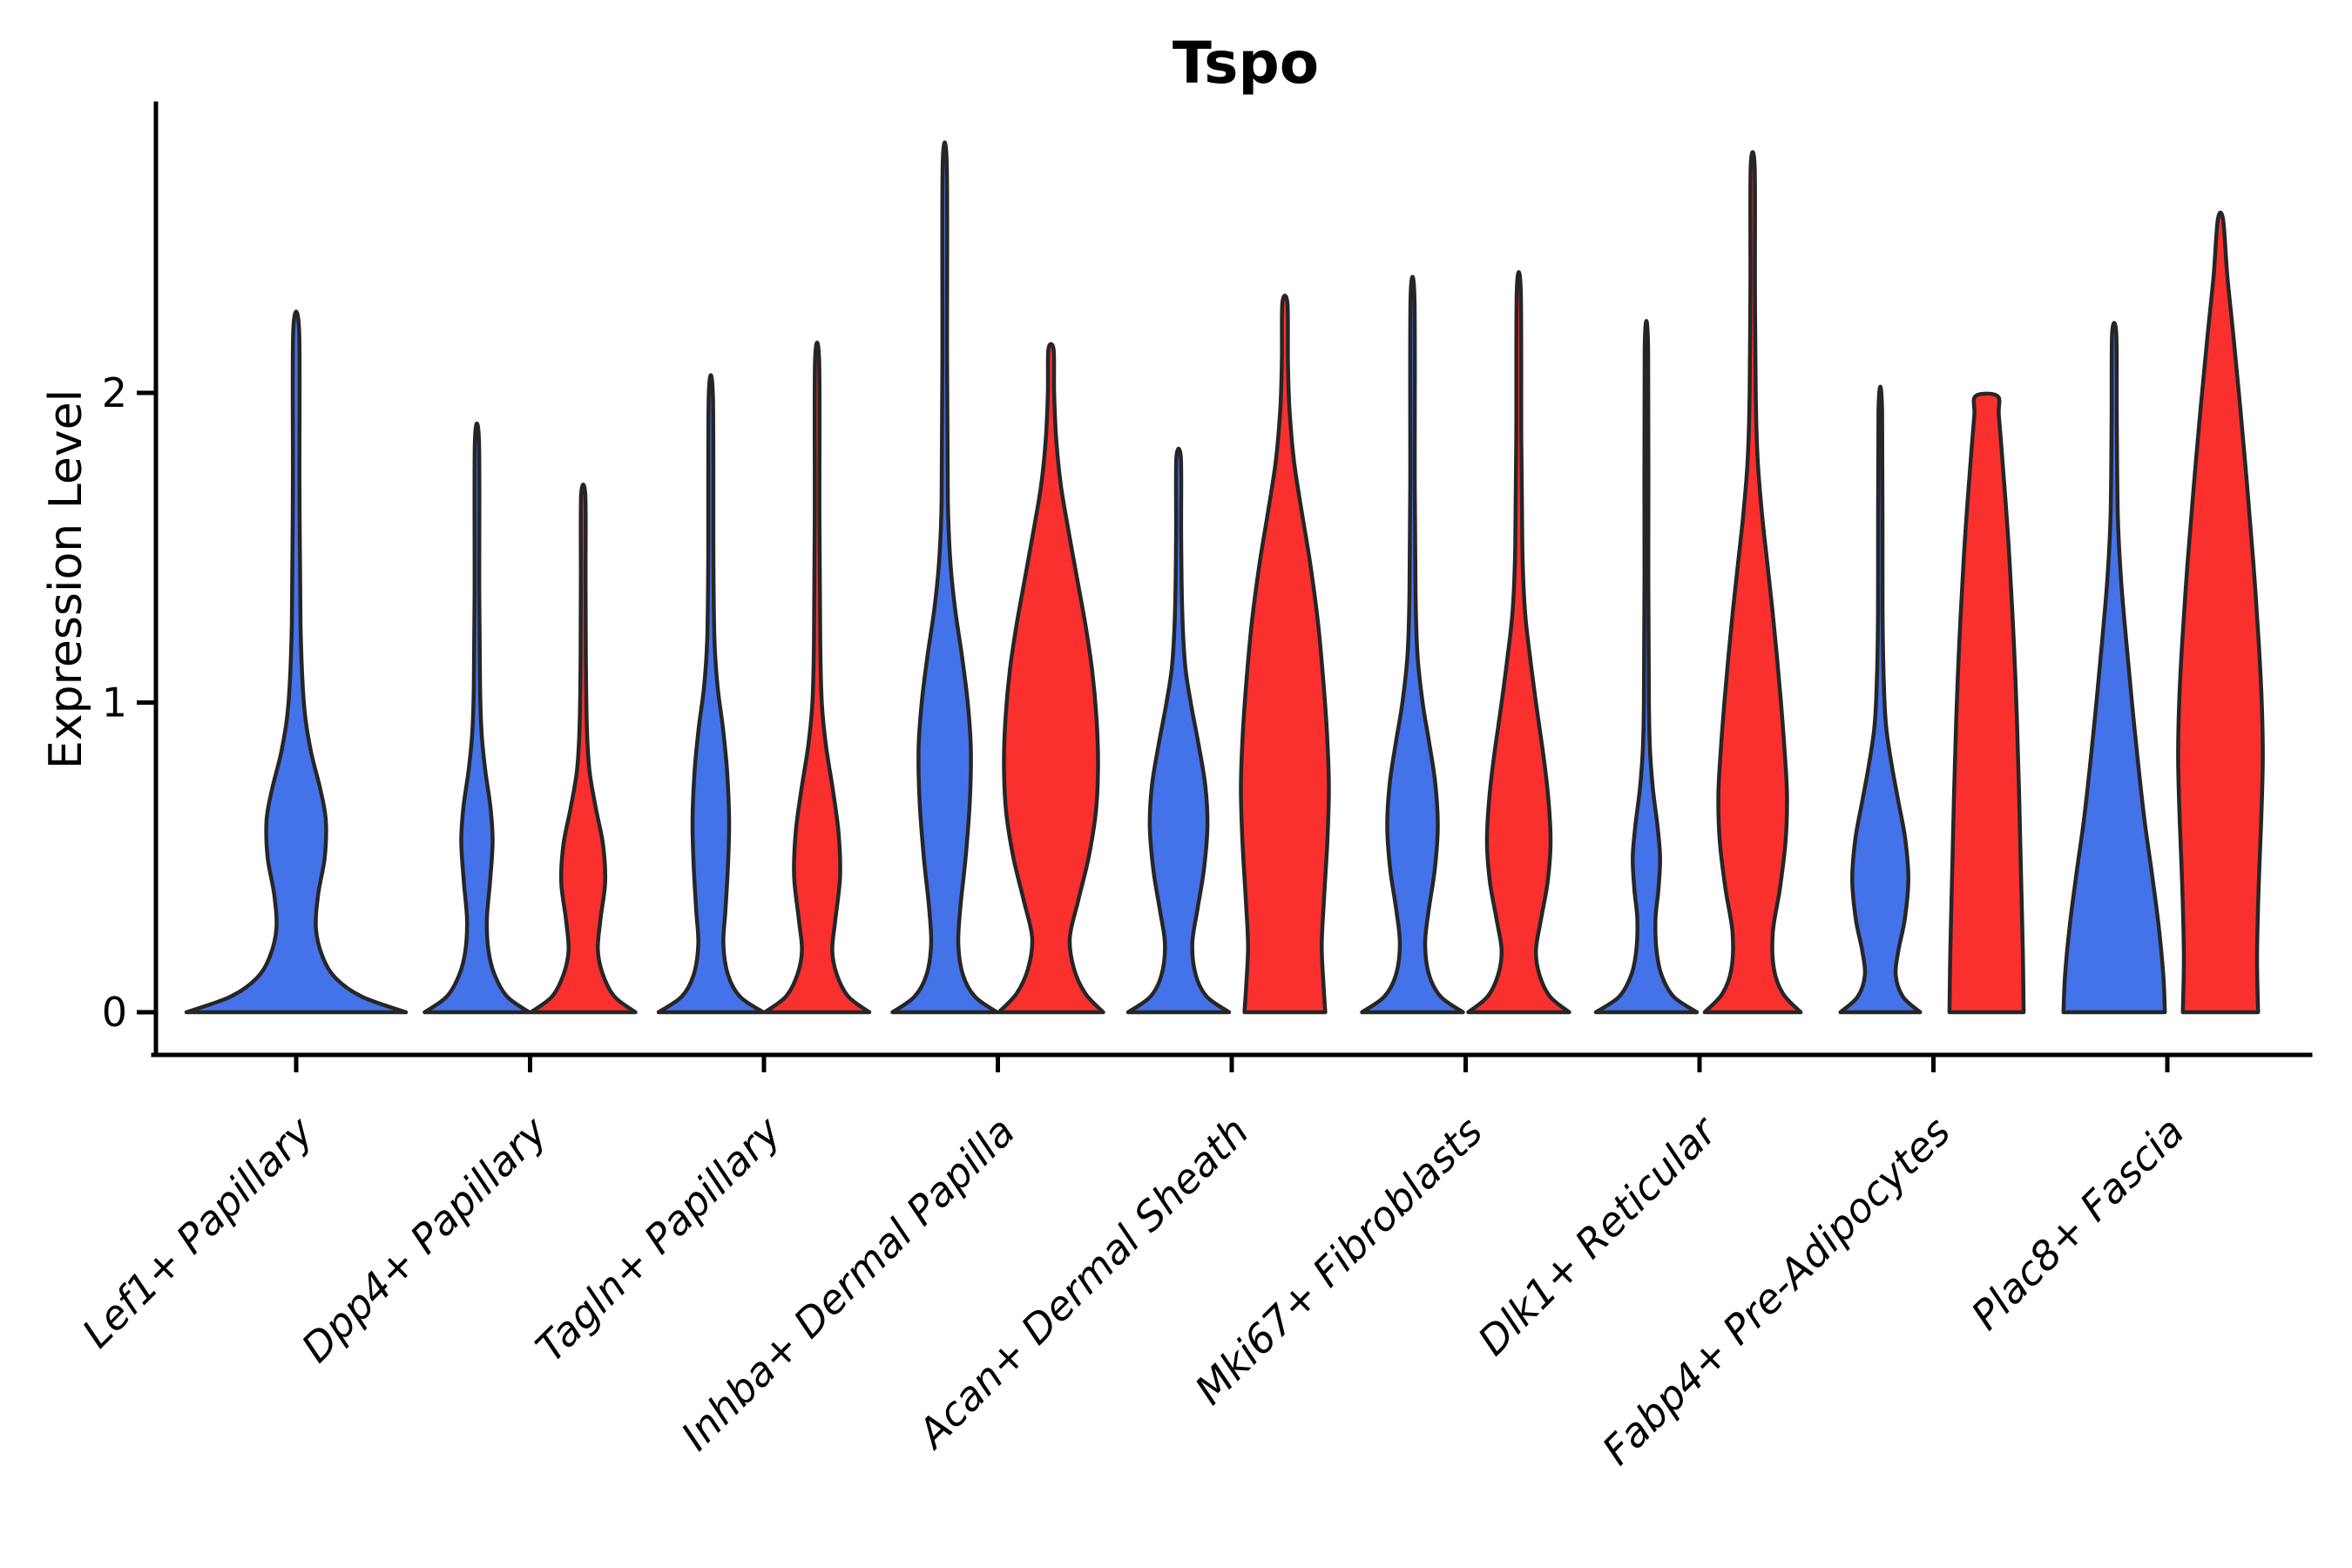 This screenshot has width=2352, height=1568. Describe the element at coordinates (817, 677) in the screenshot. I see `violin-tagln-red` at that location.